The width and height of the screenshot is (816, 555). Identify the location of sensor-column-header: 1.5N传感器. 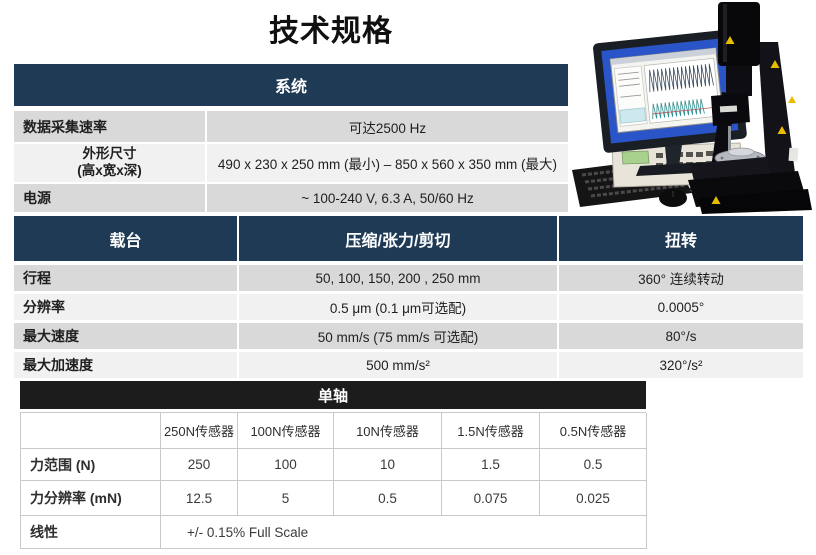
(491, 431).